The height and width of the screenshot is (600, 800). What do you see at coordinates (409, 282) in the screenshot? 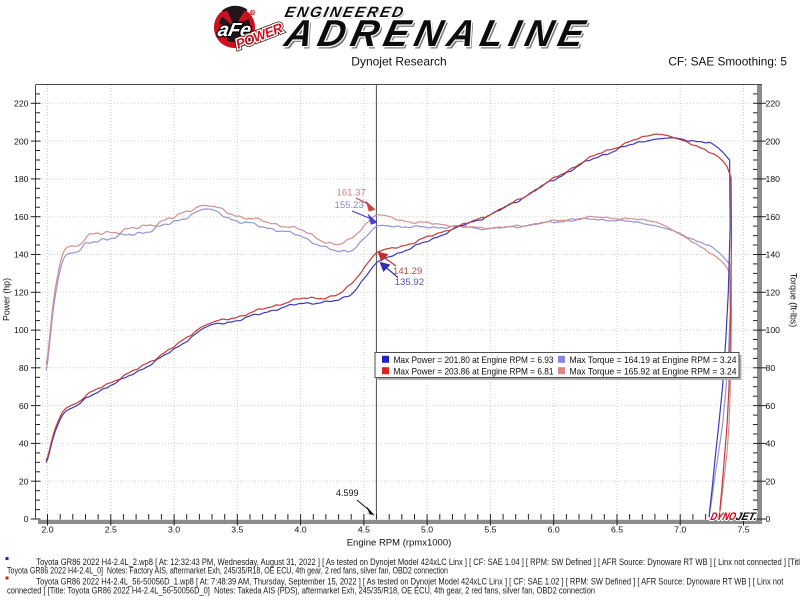
I see `svg-text: 135.92` at bounding box center [409, 282].